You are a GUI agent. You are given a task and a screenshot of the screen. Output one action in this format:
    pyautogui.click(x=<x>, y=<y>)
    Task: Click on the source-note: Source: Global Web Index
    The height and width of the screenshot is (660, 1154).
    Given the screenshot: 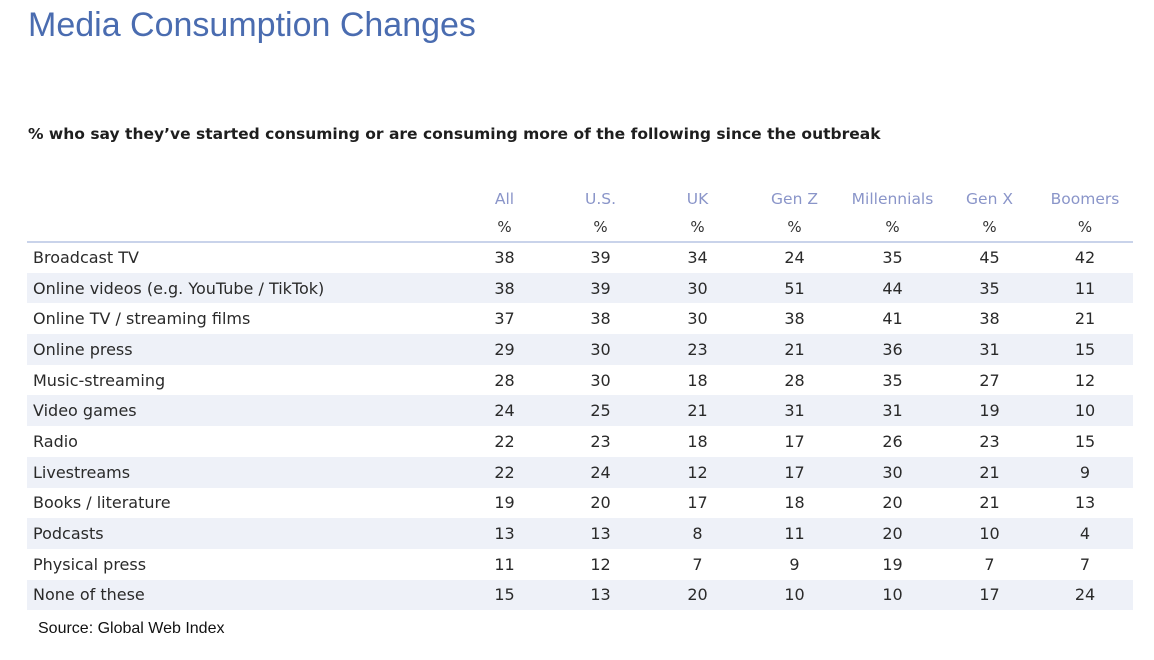 What is the action you would take?
    pyautogui.click(x=131, y=628)
    